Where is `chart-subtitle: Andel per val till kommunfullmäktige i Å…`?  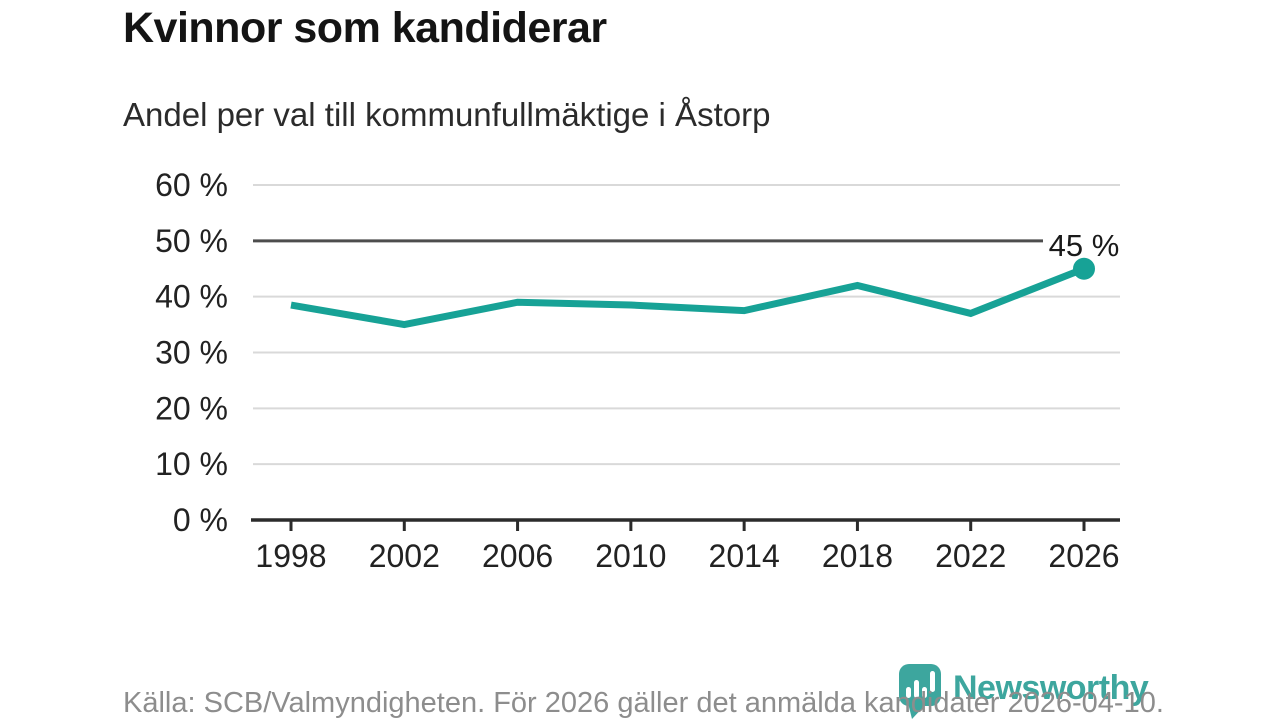 chart-subtitle: Andel per val till kommunfullmäktige i Å… is located at coordinates (447, 114).